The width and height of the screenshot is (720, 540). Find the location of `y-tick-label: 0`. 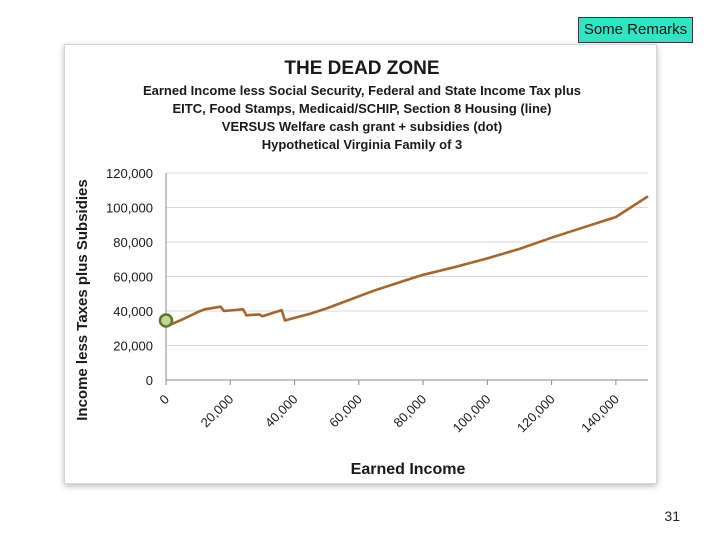

y-tick-label: 0 is located at coordinates (149, 380).